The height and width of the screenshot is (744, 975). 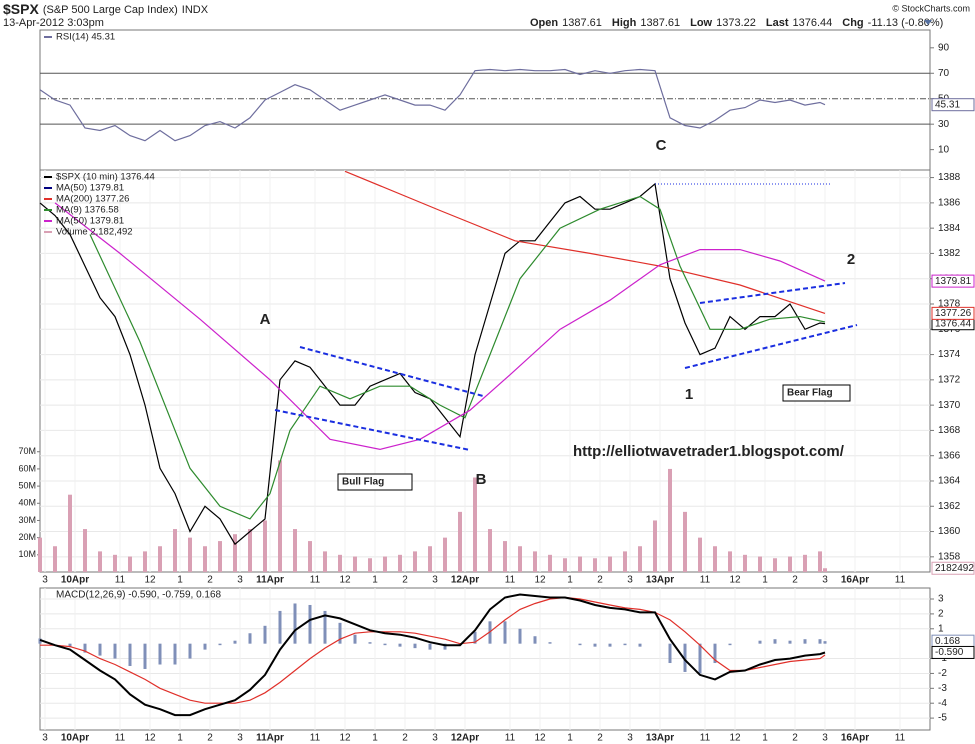 I want to click on y2-tick-label: 60M, so click(x=27, y=468).